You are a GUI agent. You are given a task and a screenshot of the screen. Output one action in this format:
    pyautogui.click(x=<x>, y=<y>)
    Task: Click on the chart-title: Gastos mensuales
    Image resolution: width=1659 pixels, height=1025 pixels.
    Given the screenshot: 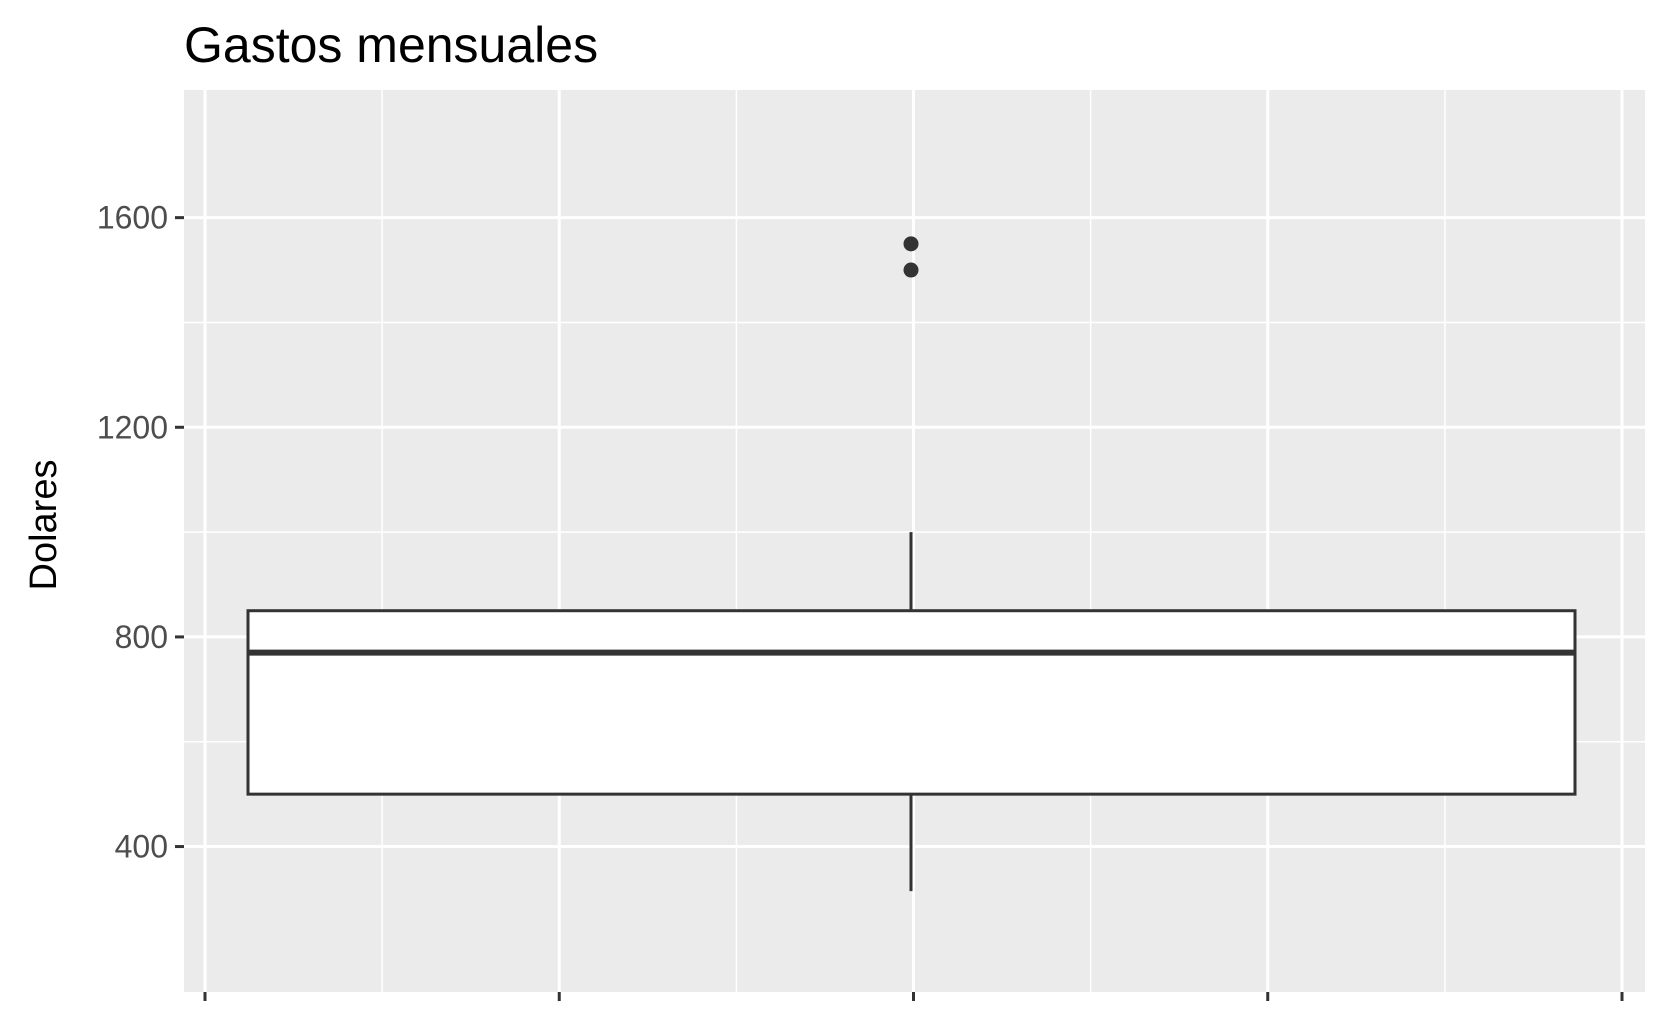 What is the action you would take?
    pyautogui.click(x=391, y=45)
    